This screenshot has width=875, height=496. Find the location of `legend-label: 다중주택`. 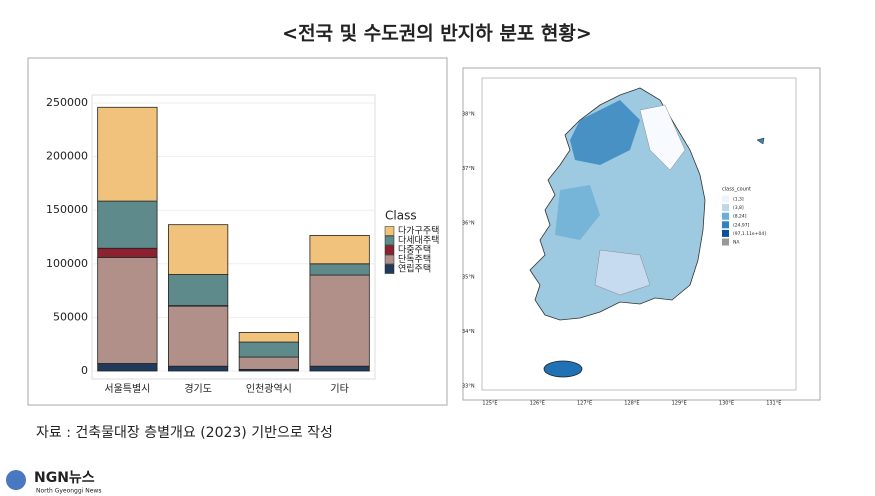

legend-label: 다중주택 is located at coordinates (414, 250).